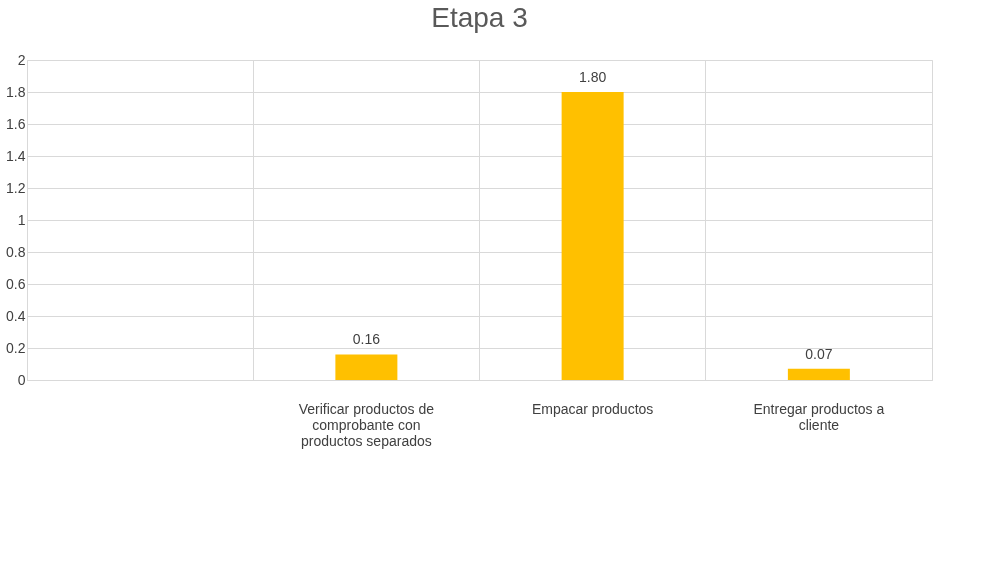 The image size is (1003, 578). I want to click on y-tick-label: 1, so click(21, 219).